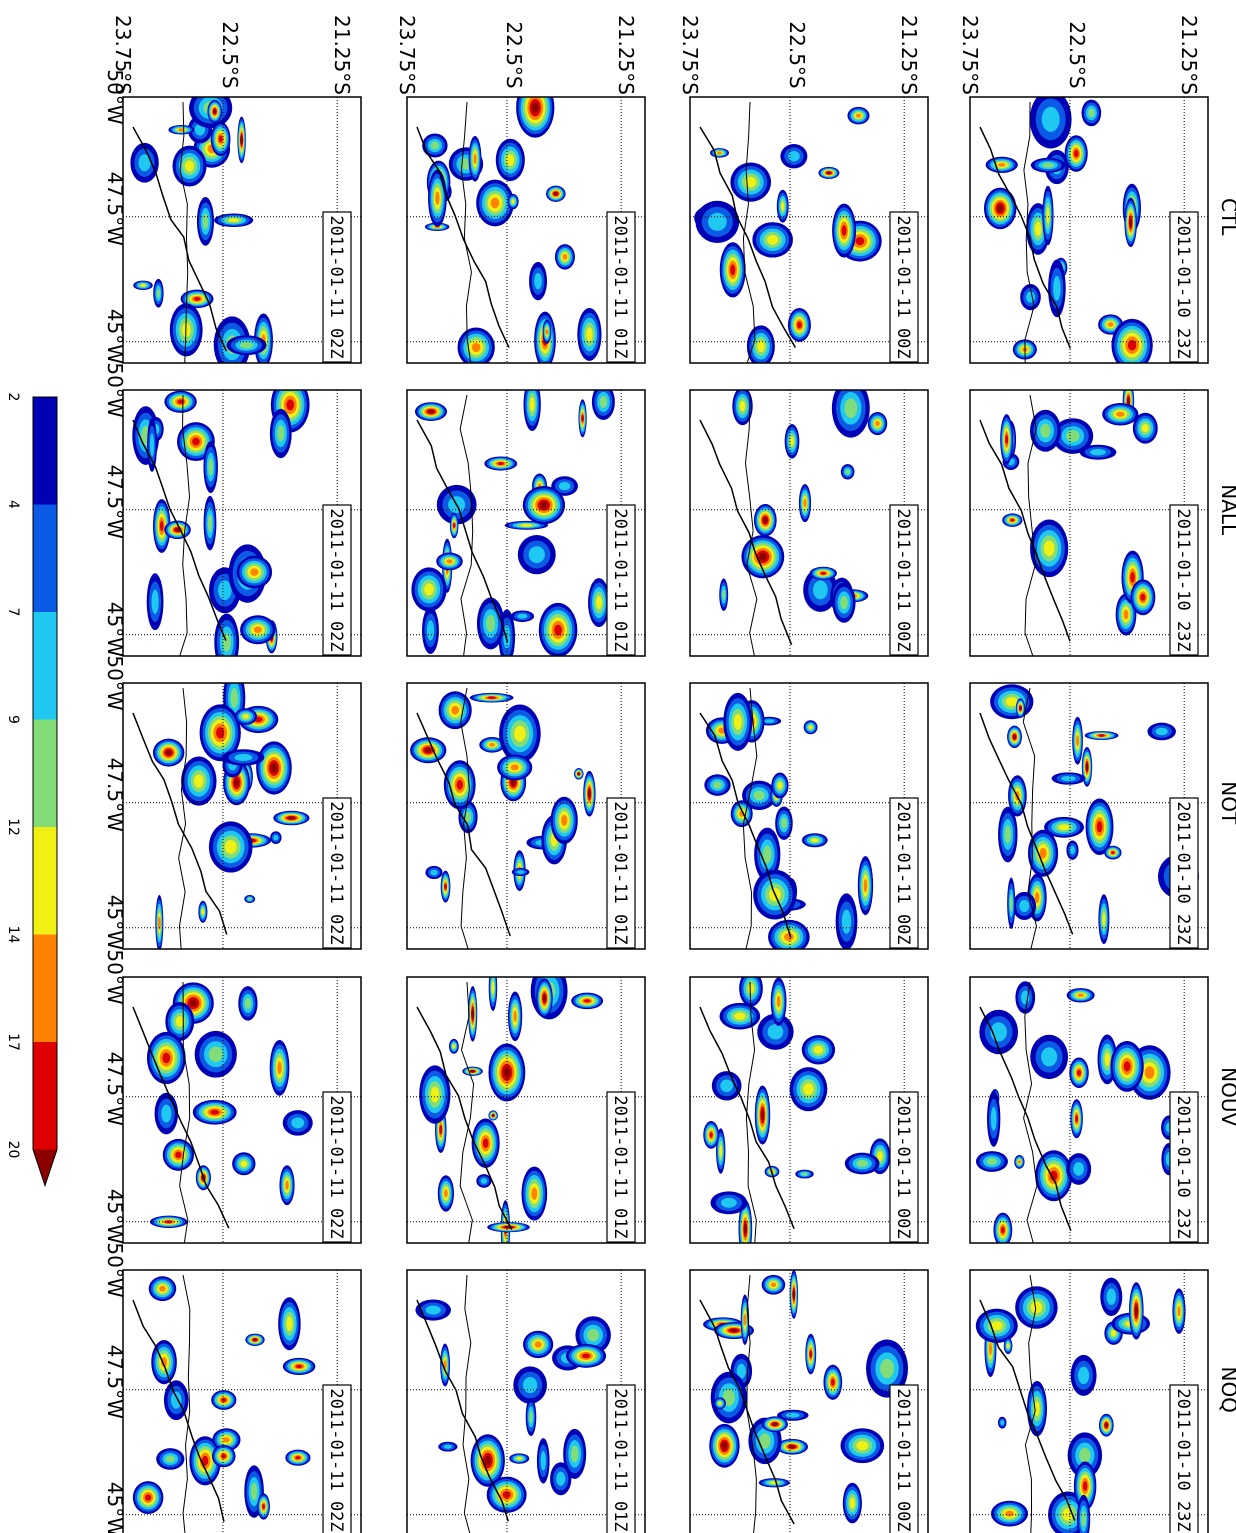 Image resolution: width=1236 pixels, height=1533 pixels. I want to click on svg-text: 47.5°W, so click(115, 1089).